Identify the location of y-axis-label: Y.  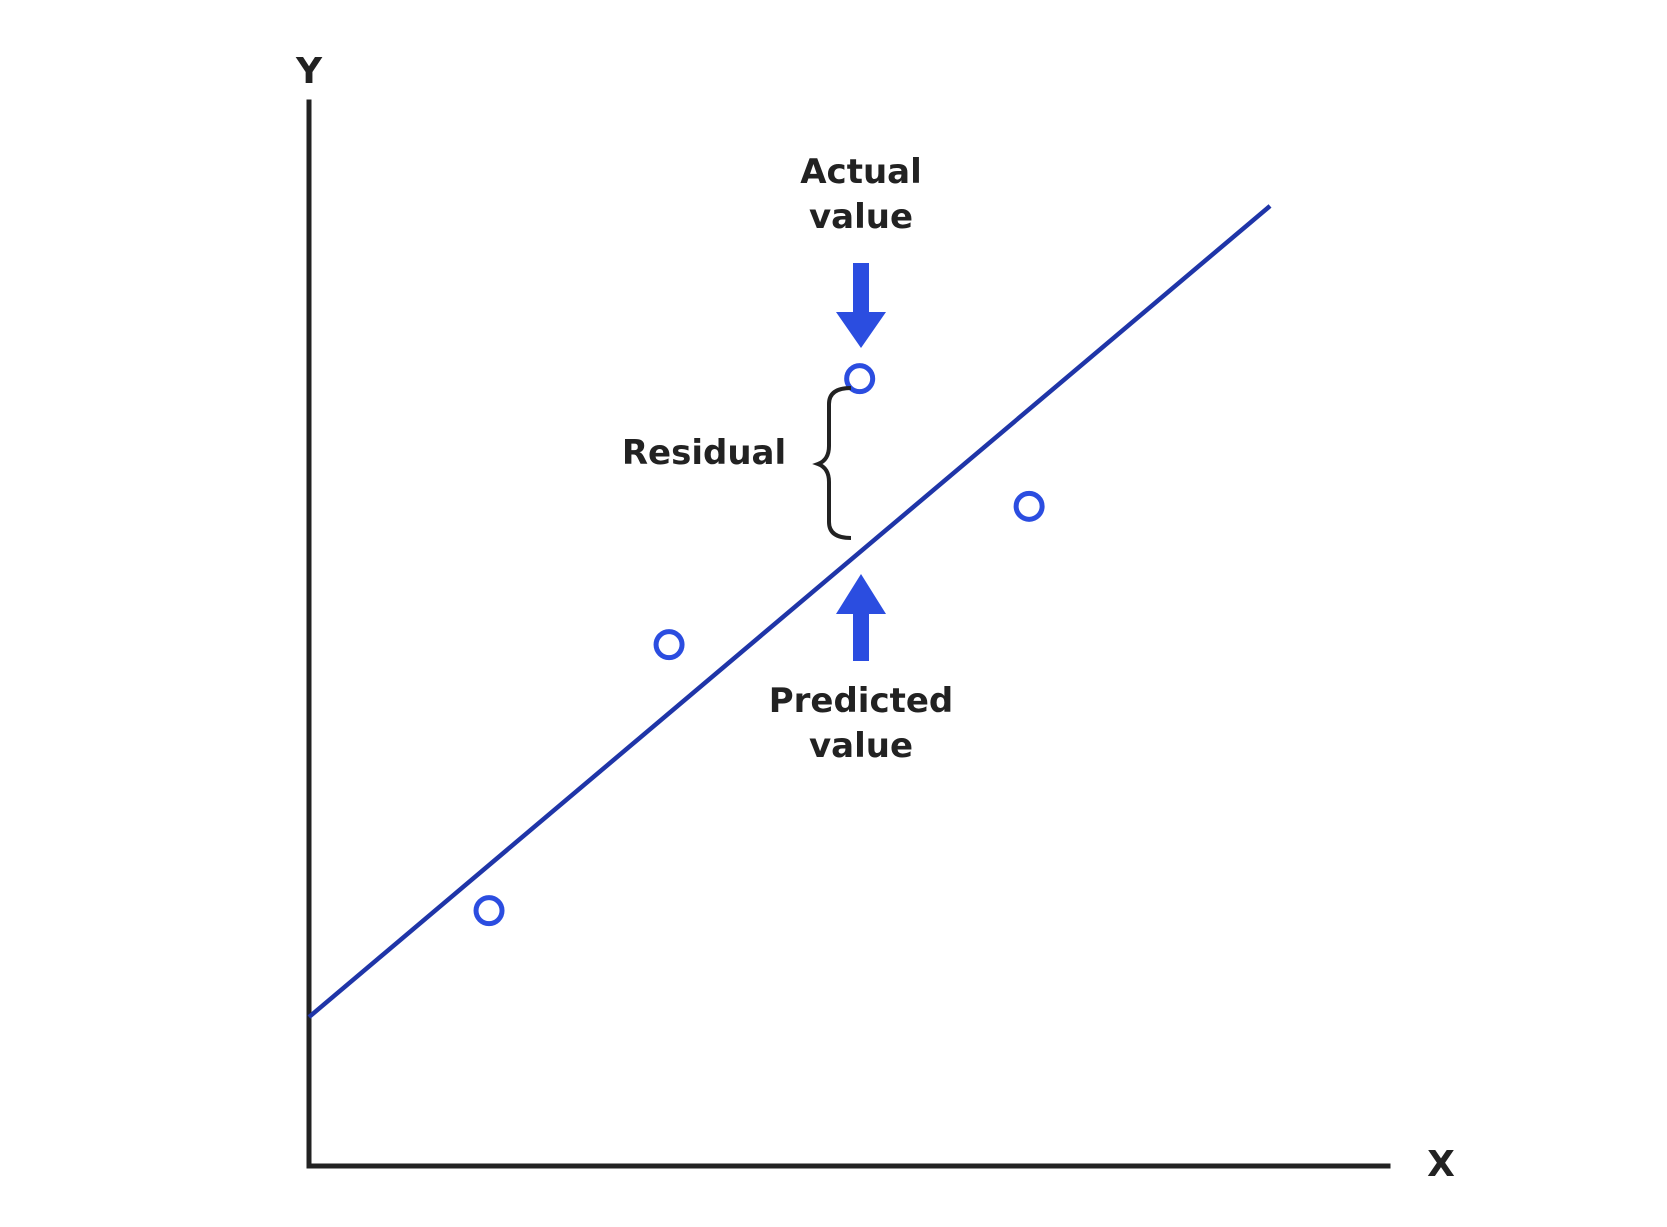
(309, 71).